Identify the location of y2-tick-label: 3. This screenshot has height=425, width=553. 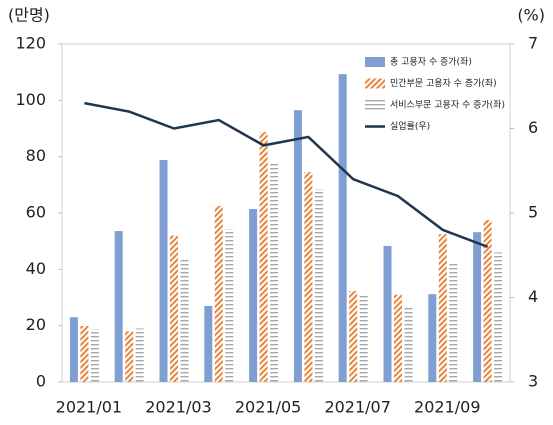
(533, 381).